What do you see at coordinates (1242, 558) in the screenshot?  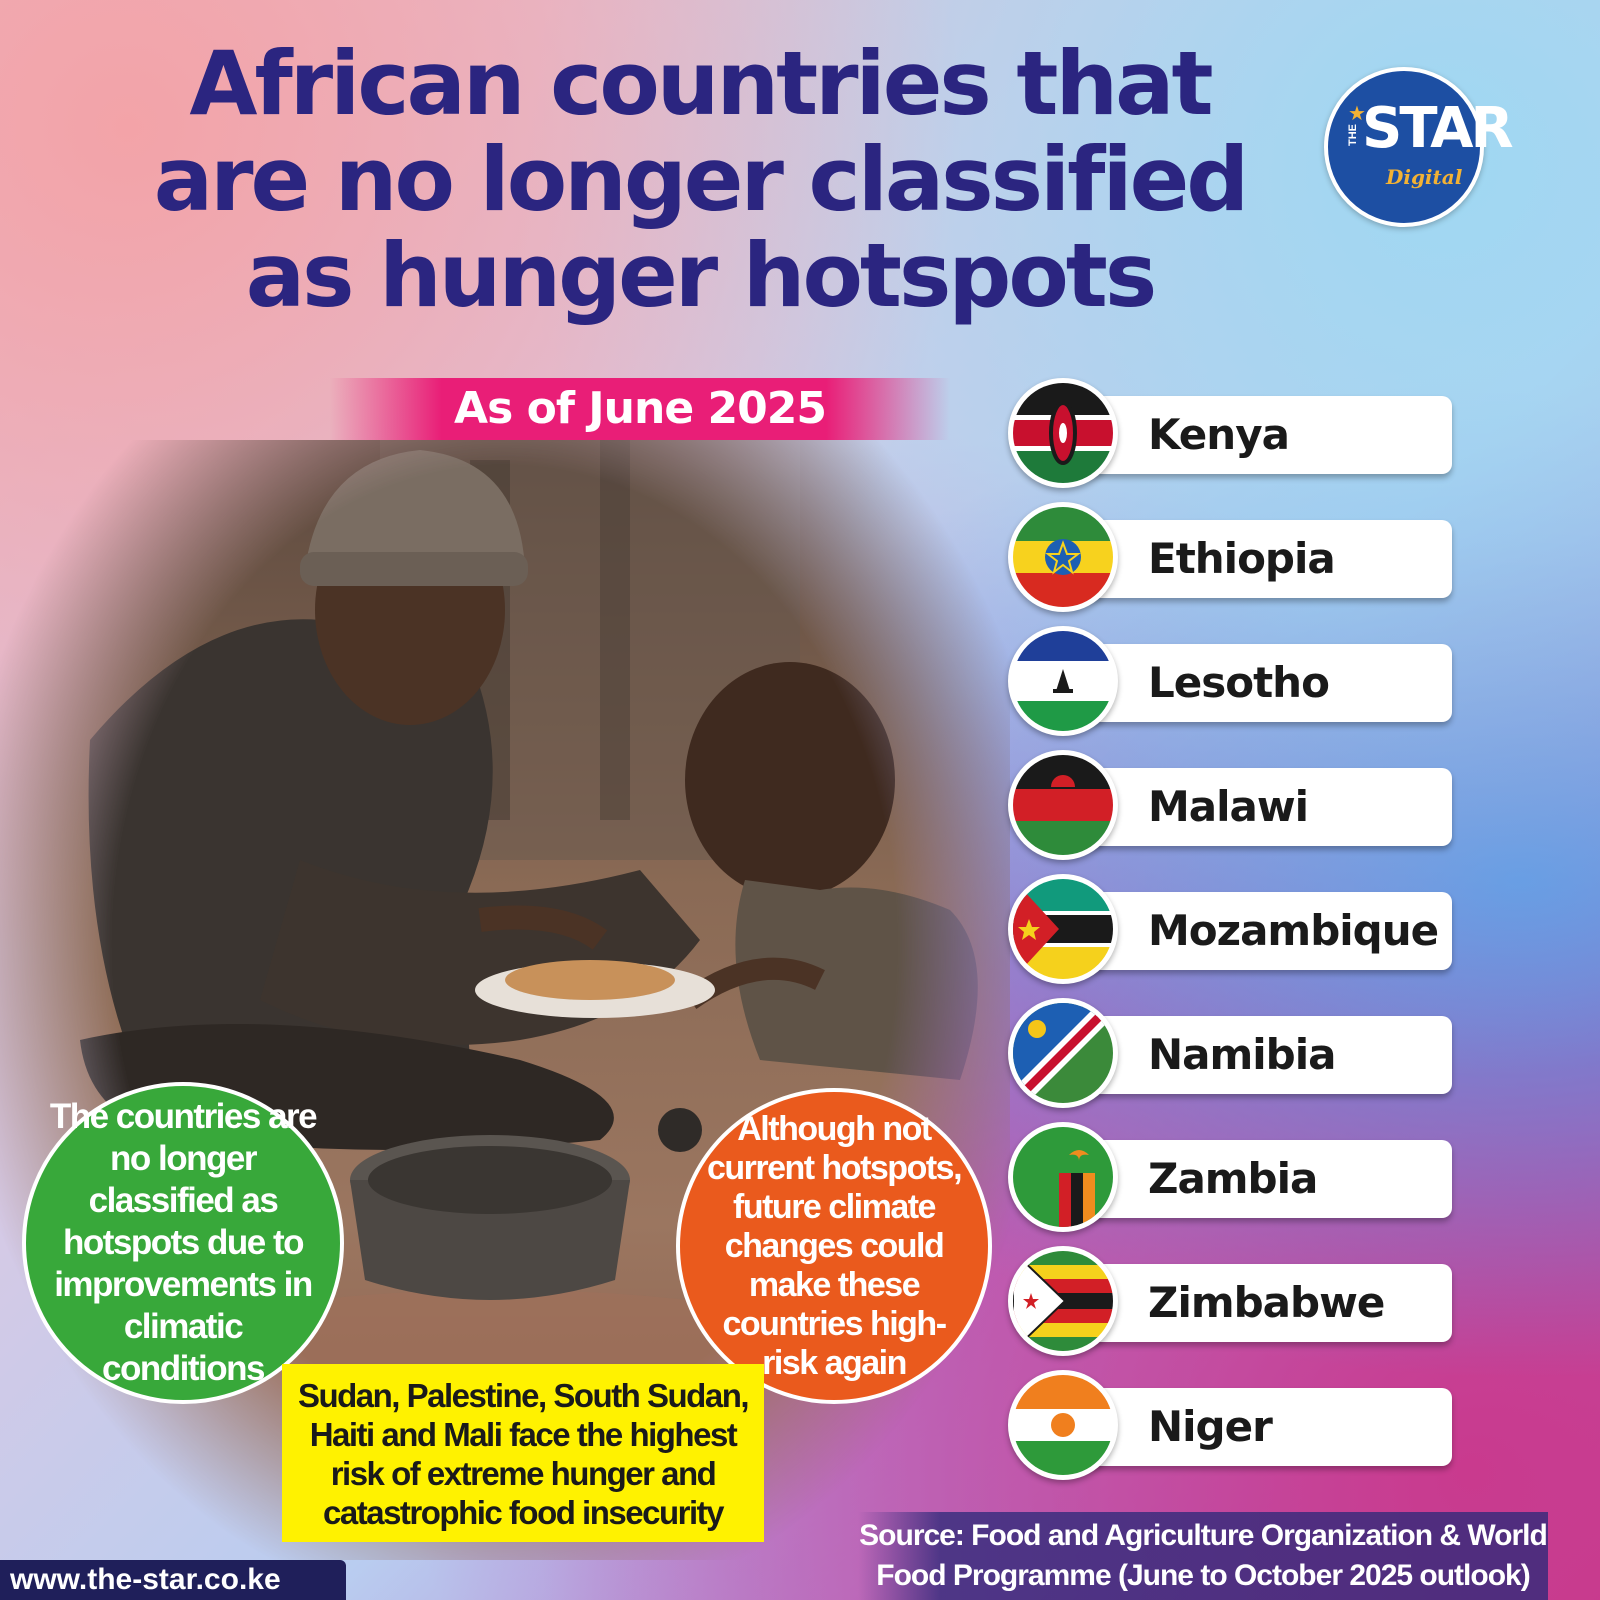 I see `country-name: Ethiopia` at bounding box center [1242, 558].